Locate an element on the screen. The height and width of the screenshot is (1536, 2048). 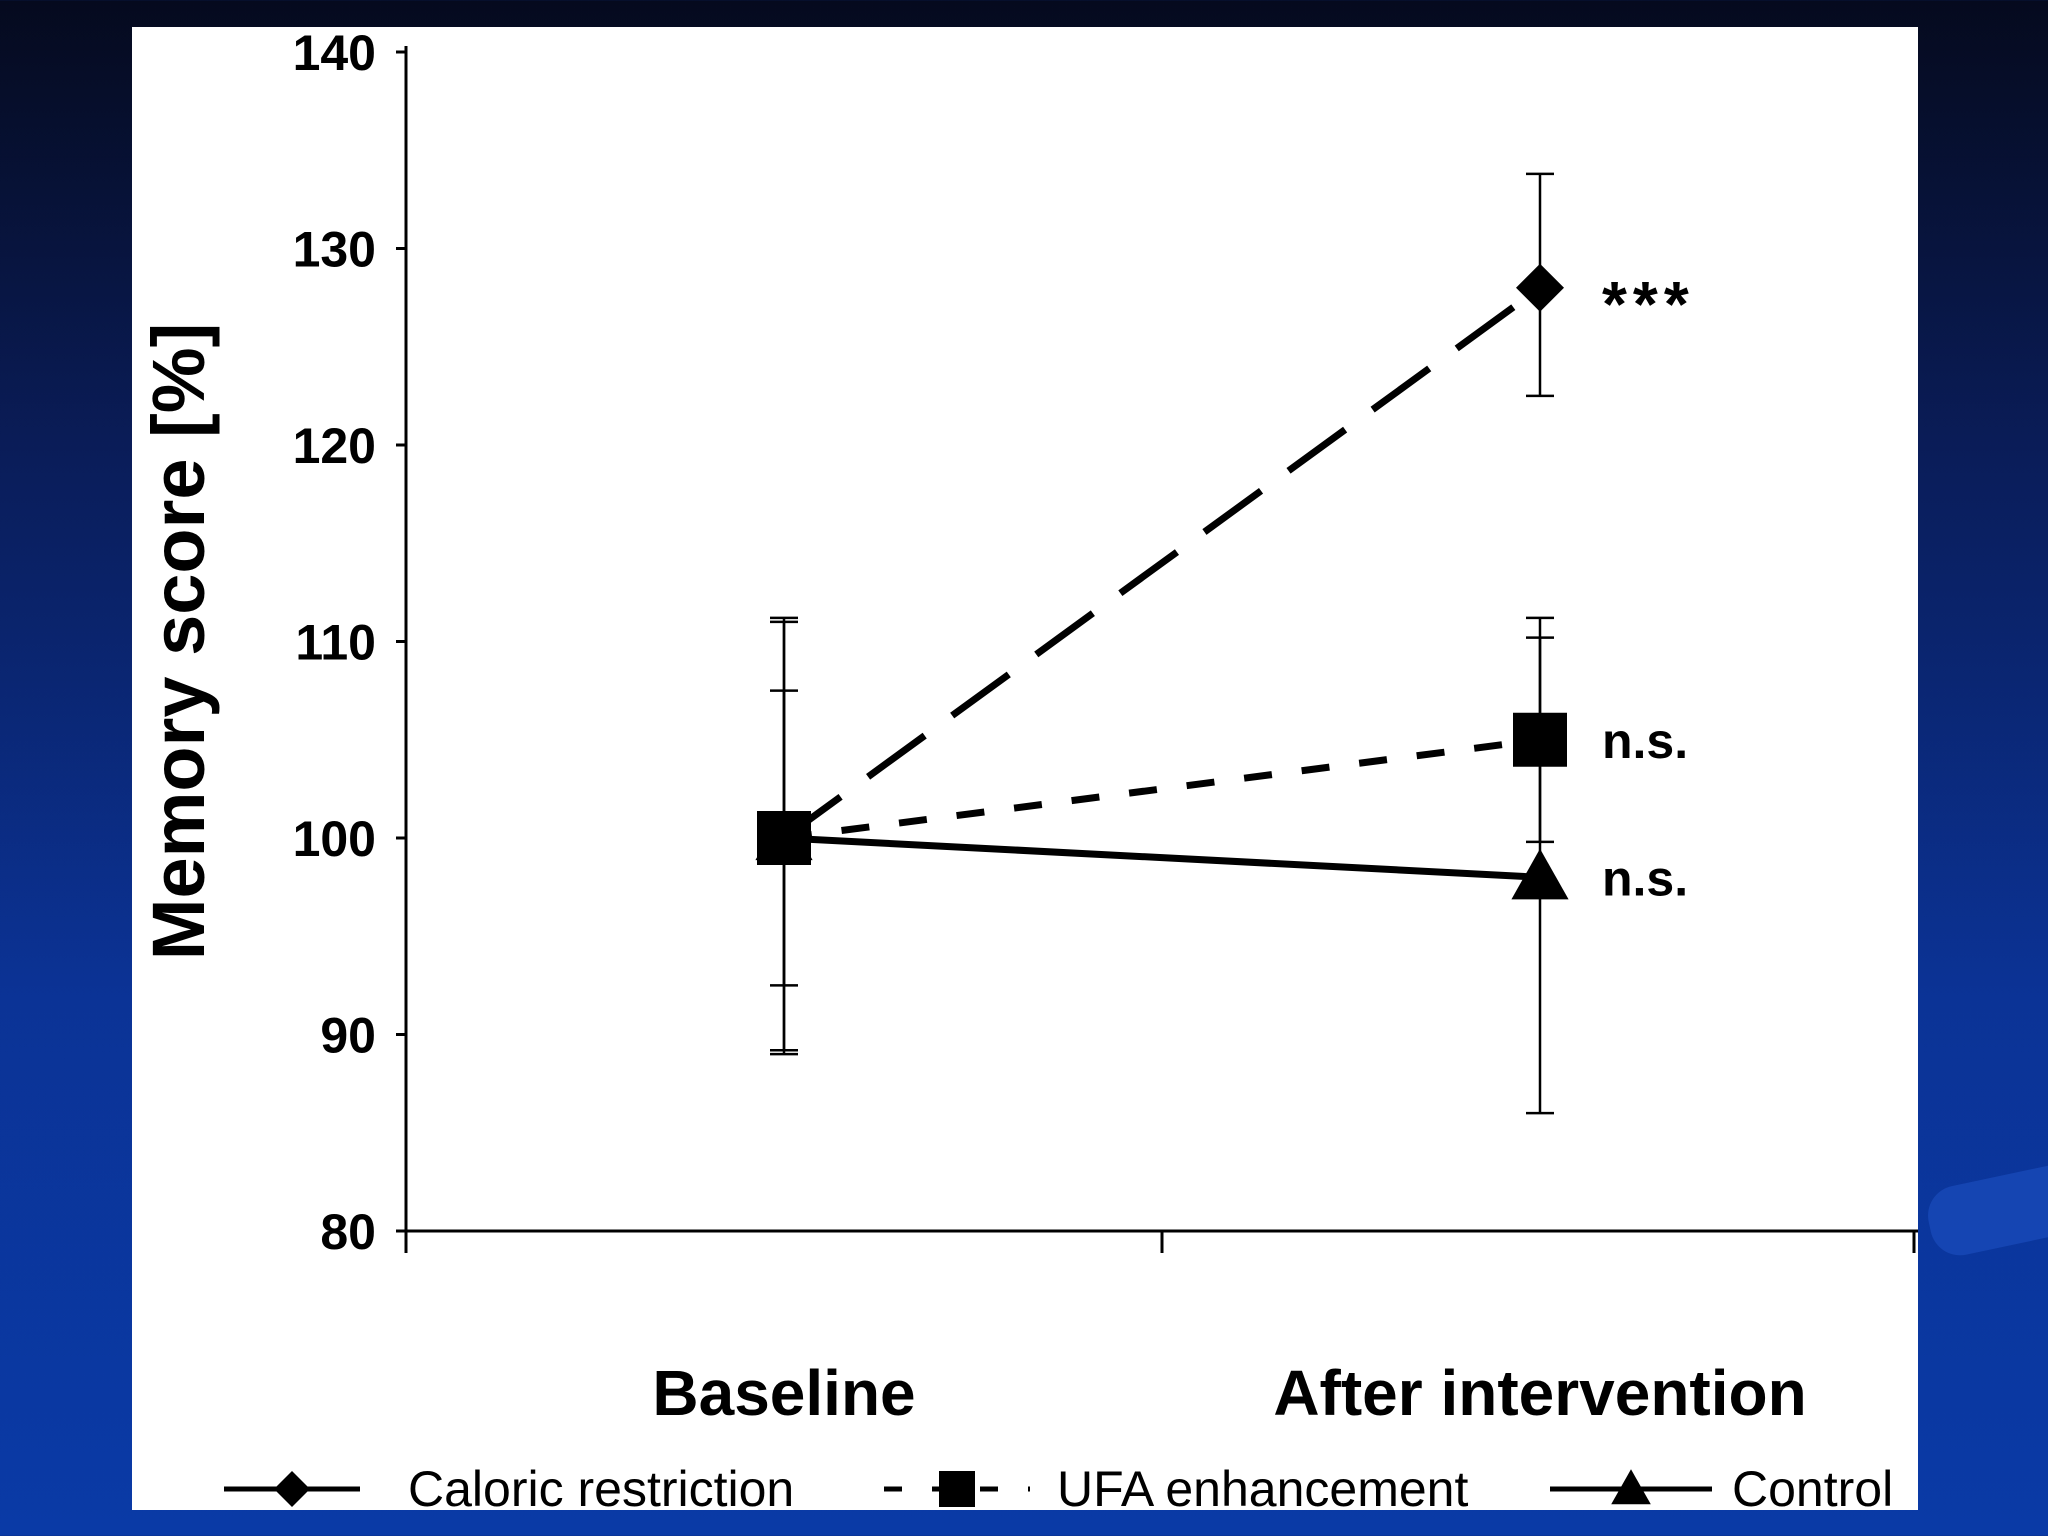
x-category-label: Baseline is located at coordinates (783, 1393).